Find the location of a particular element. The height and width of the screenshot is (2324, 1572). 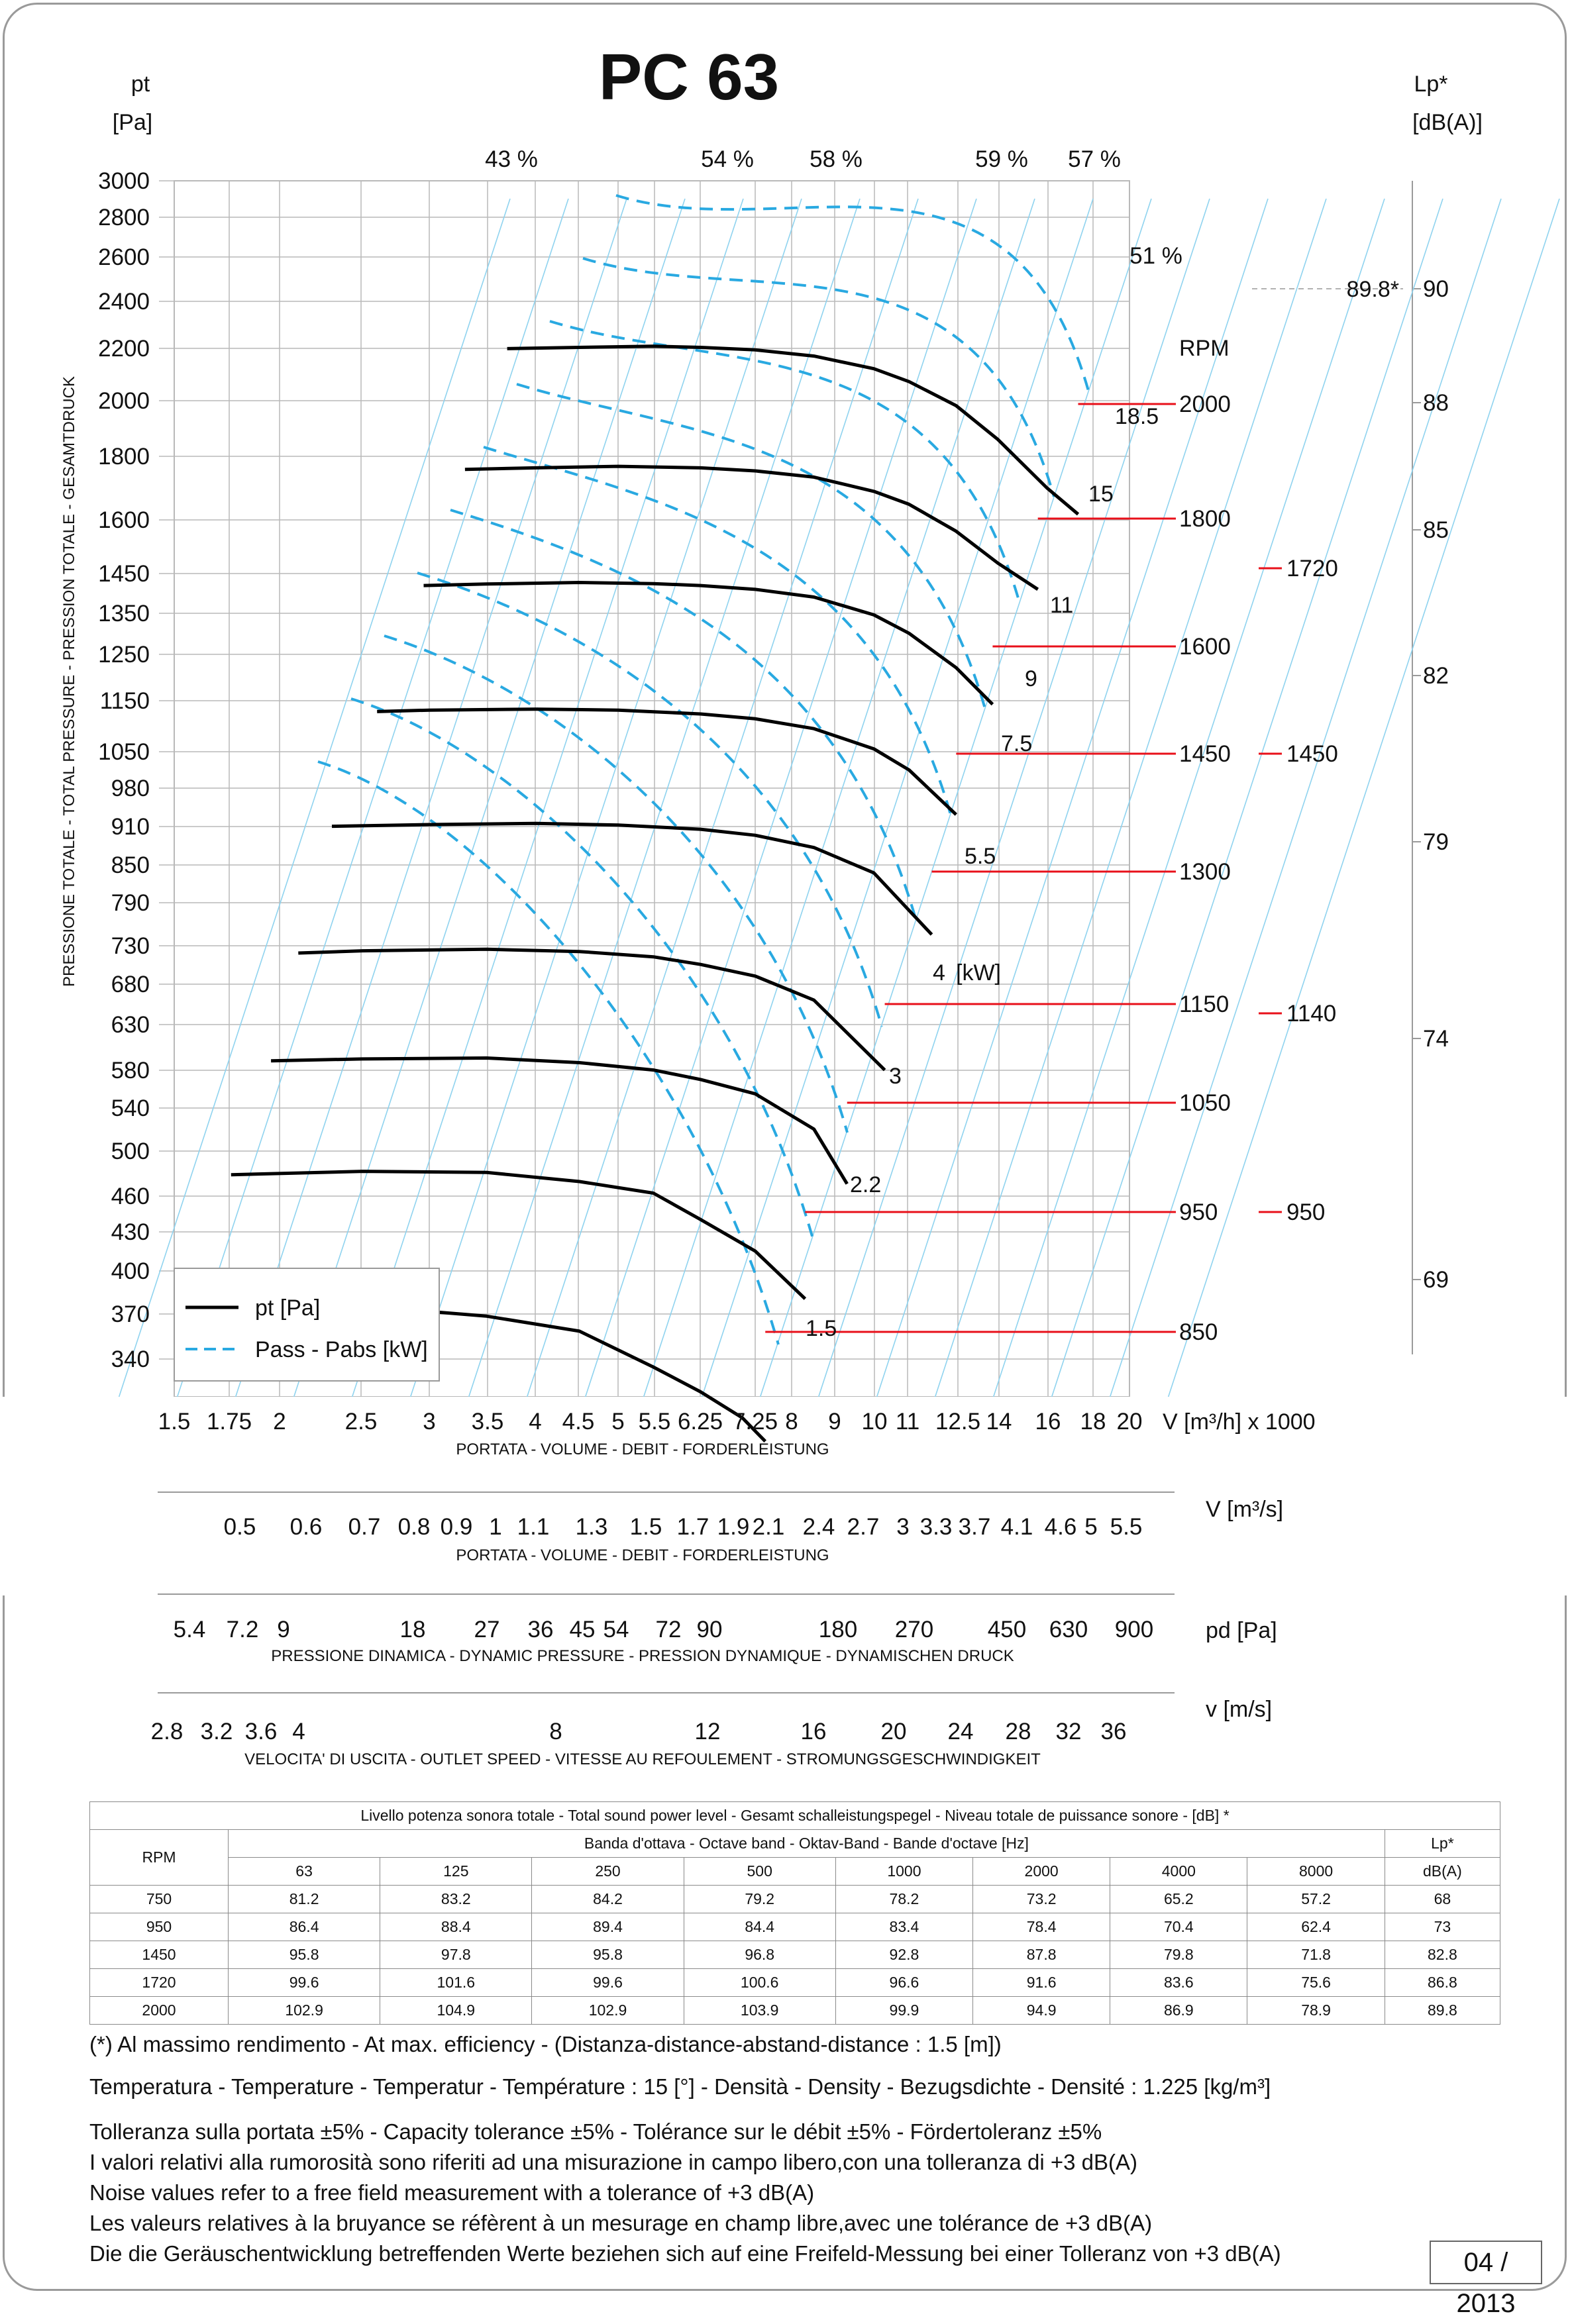

y-tick-label: 730 is located at coordinates (130, 946).